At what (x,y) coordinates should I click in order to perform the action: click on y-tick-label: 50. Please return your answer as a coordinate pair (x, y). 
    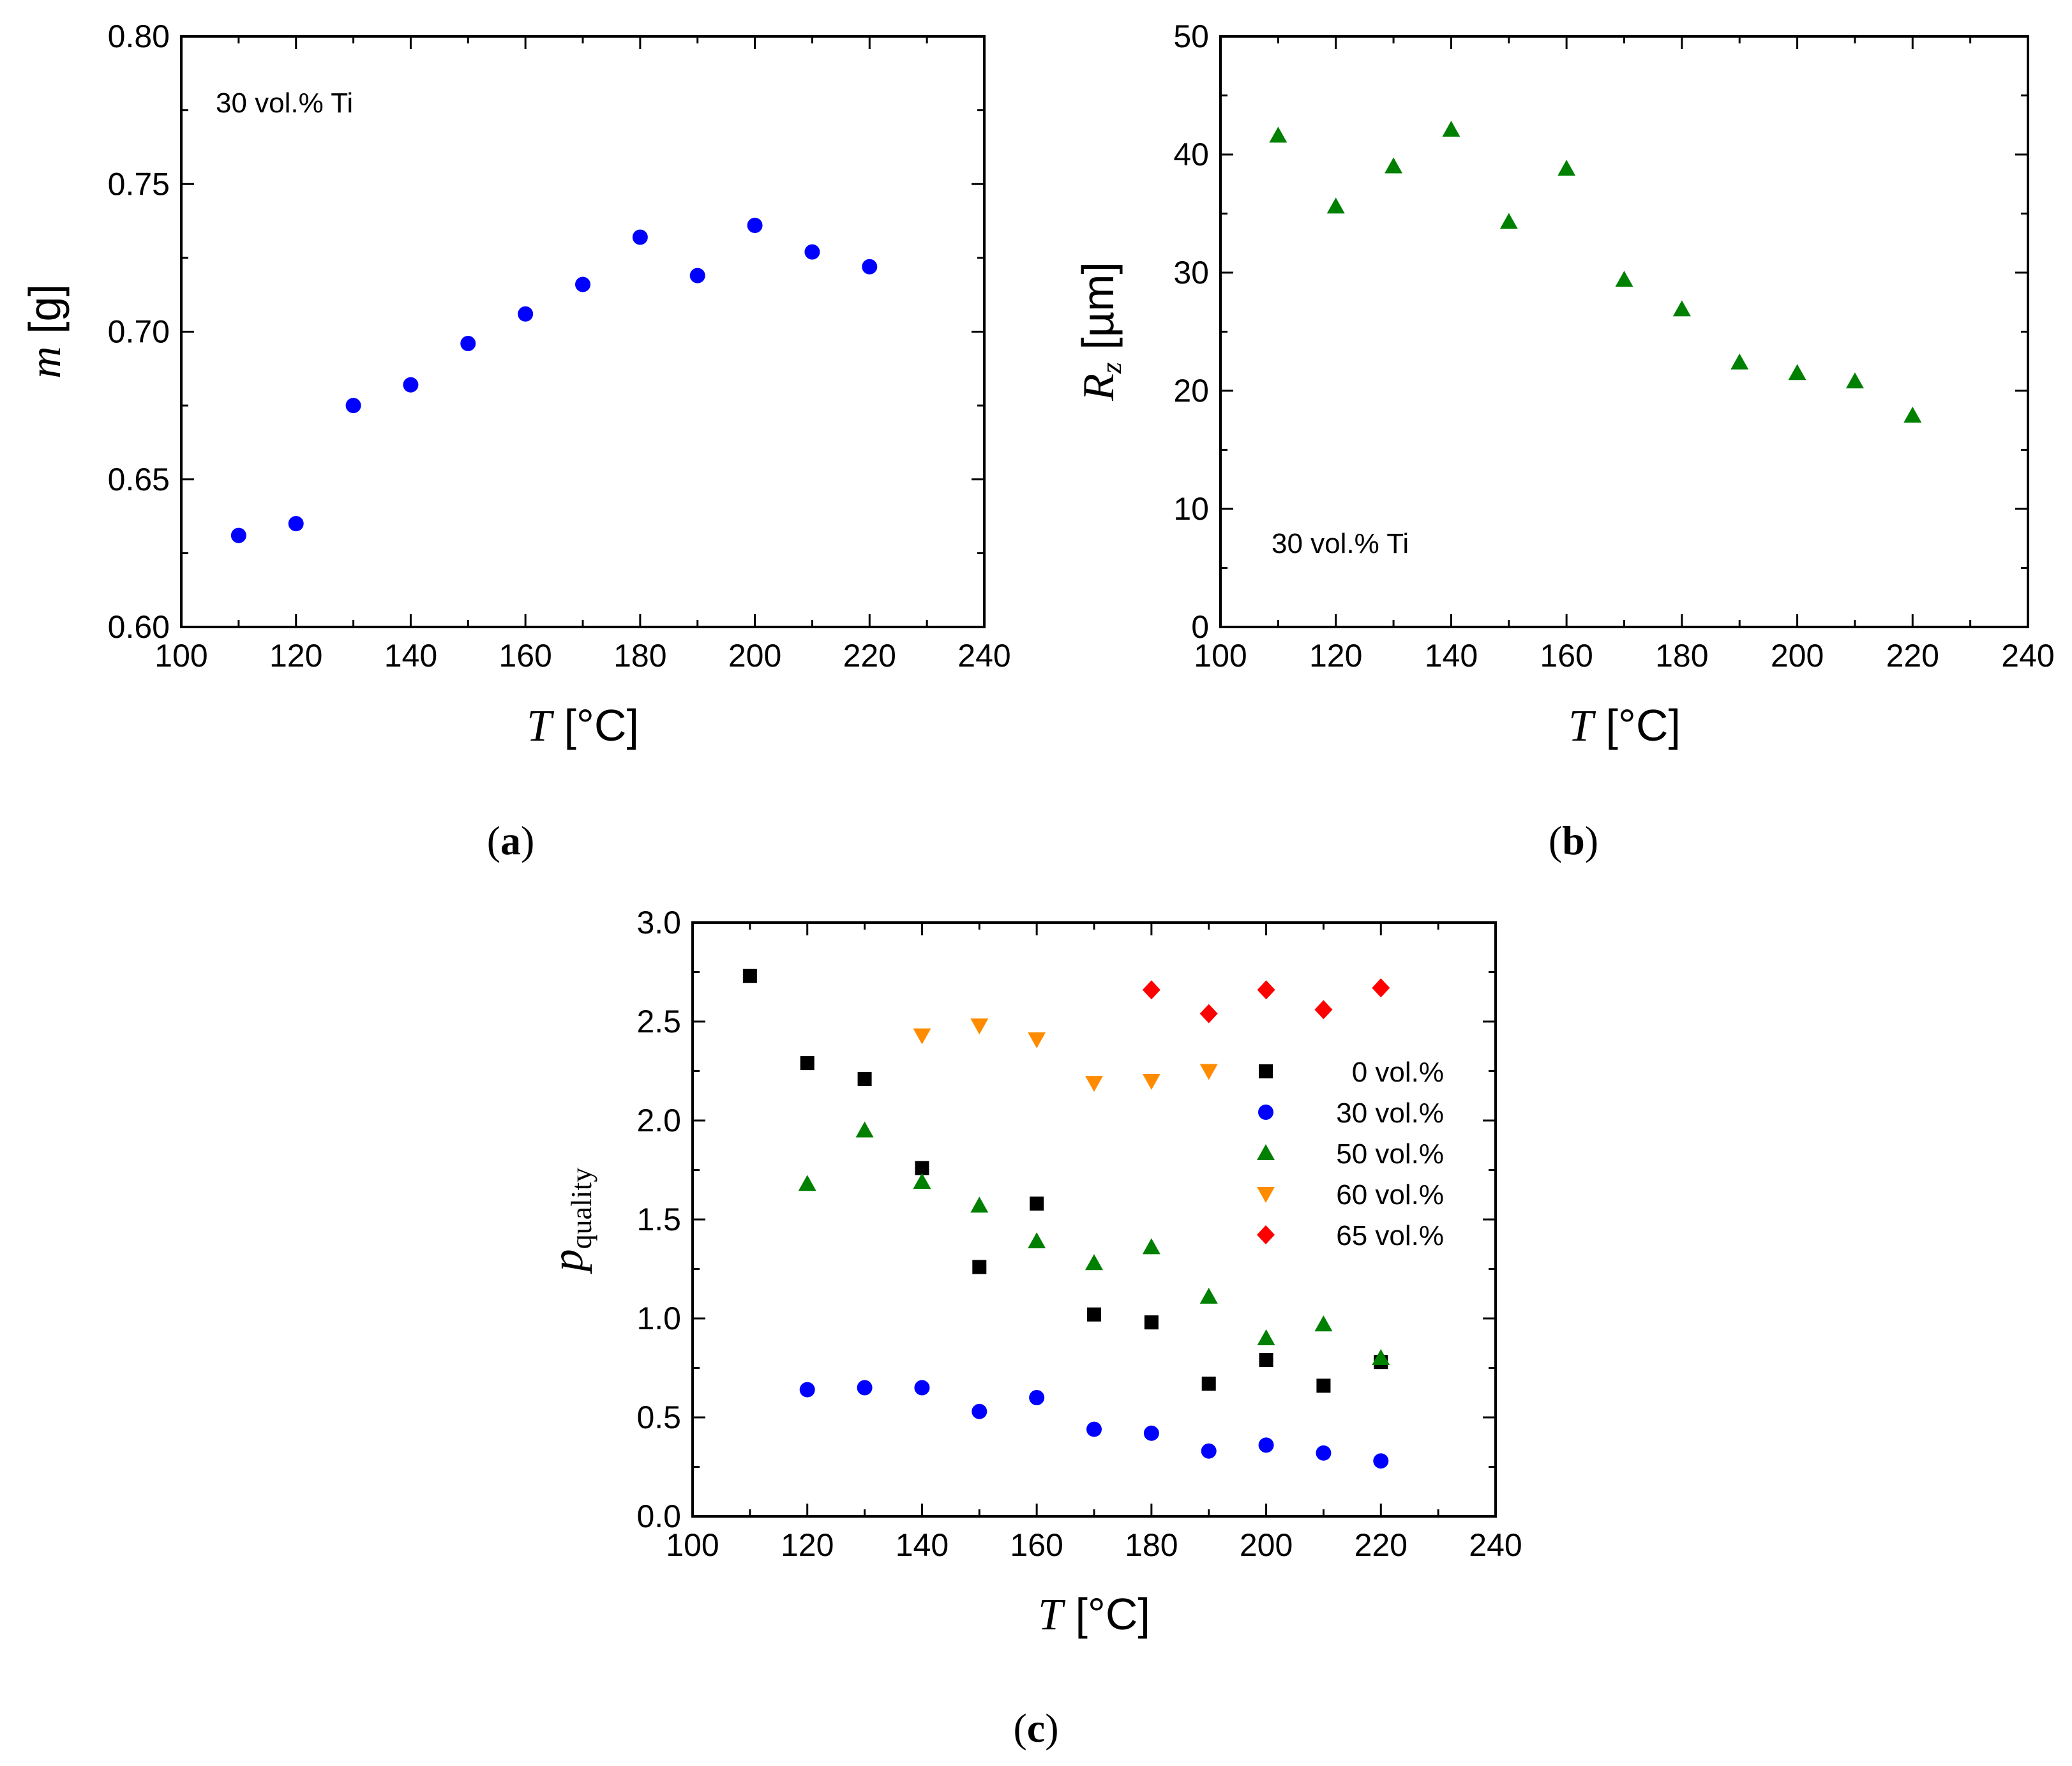
    Looking at the image, I should click on (1191, 36).